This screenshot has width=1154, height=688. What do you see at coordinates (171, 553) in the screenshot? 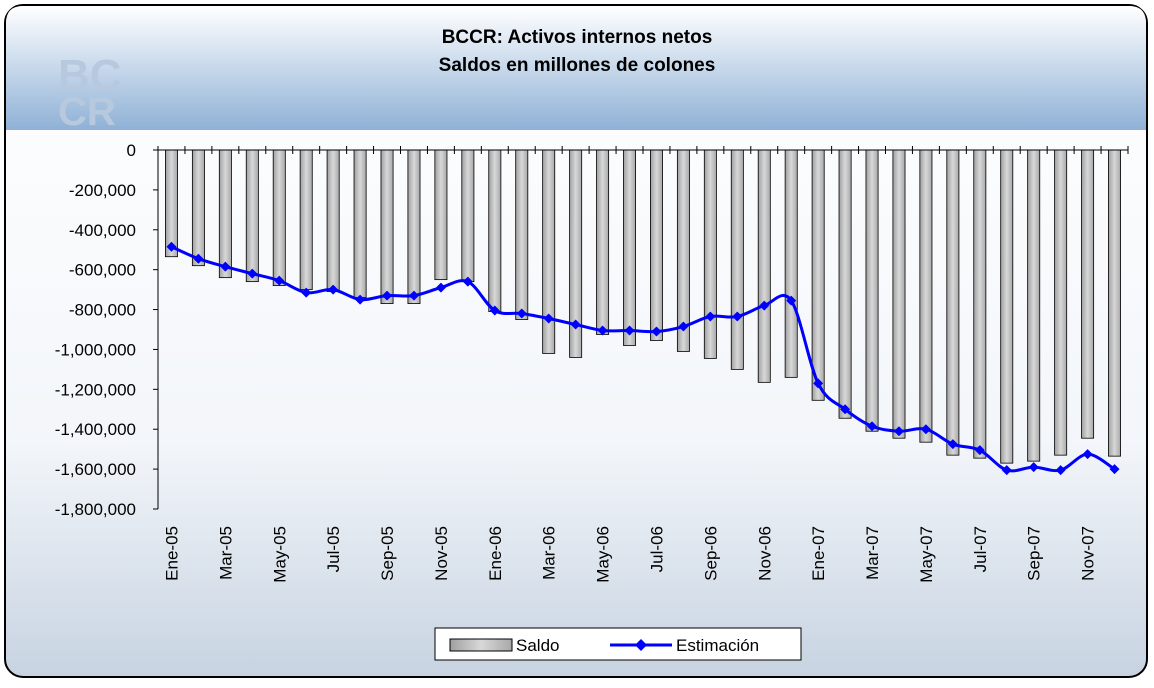
I see `x-tick-label: Ene-05` at bounding box center [171, 553].